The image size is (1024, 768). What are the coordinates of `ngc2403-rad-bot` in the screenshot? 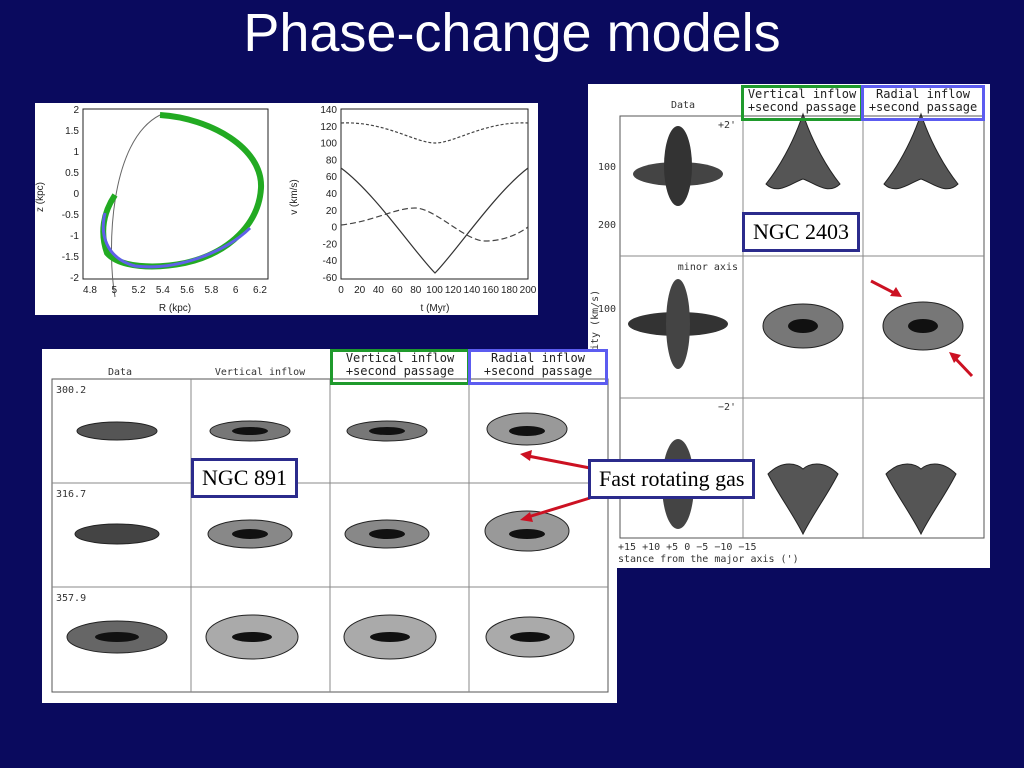 It's located at (921, 499).